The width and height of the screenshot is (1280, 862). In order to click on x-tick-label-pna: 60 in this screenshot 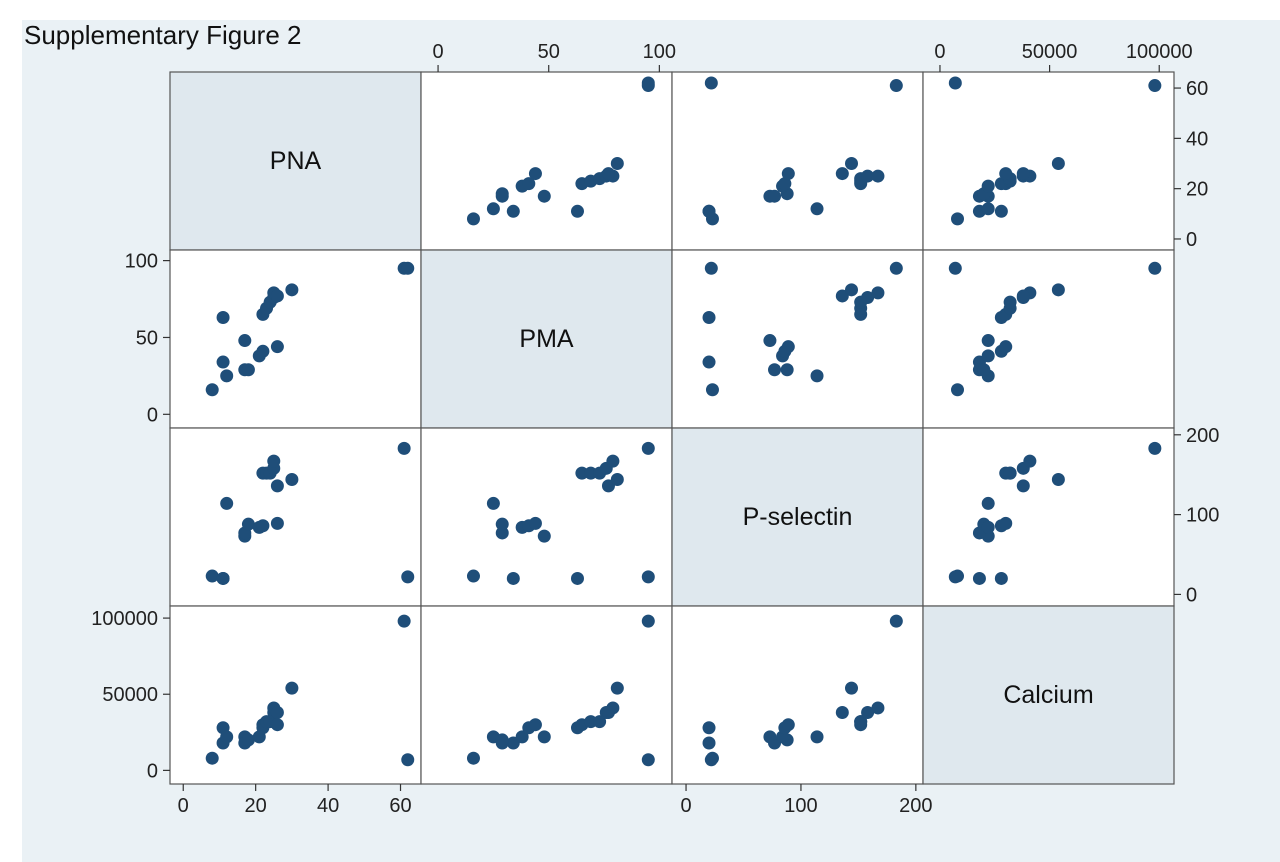, I will do `click(400, 806)`.